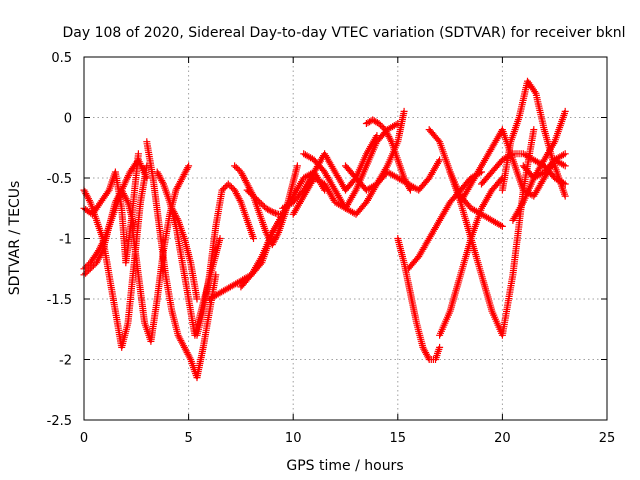 This screenshot has height=480, width=640. I want to click on x-tick-label: 25, so click(607, 438).